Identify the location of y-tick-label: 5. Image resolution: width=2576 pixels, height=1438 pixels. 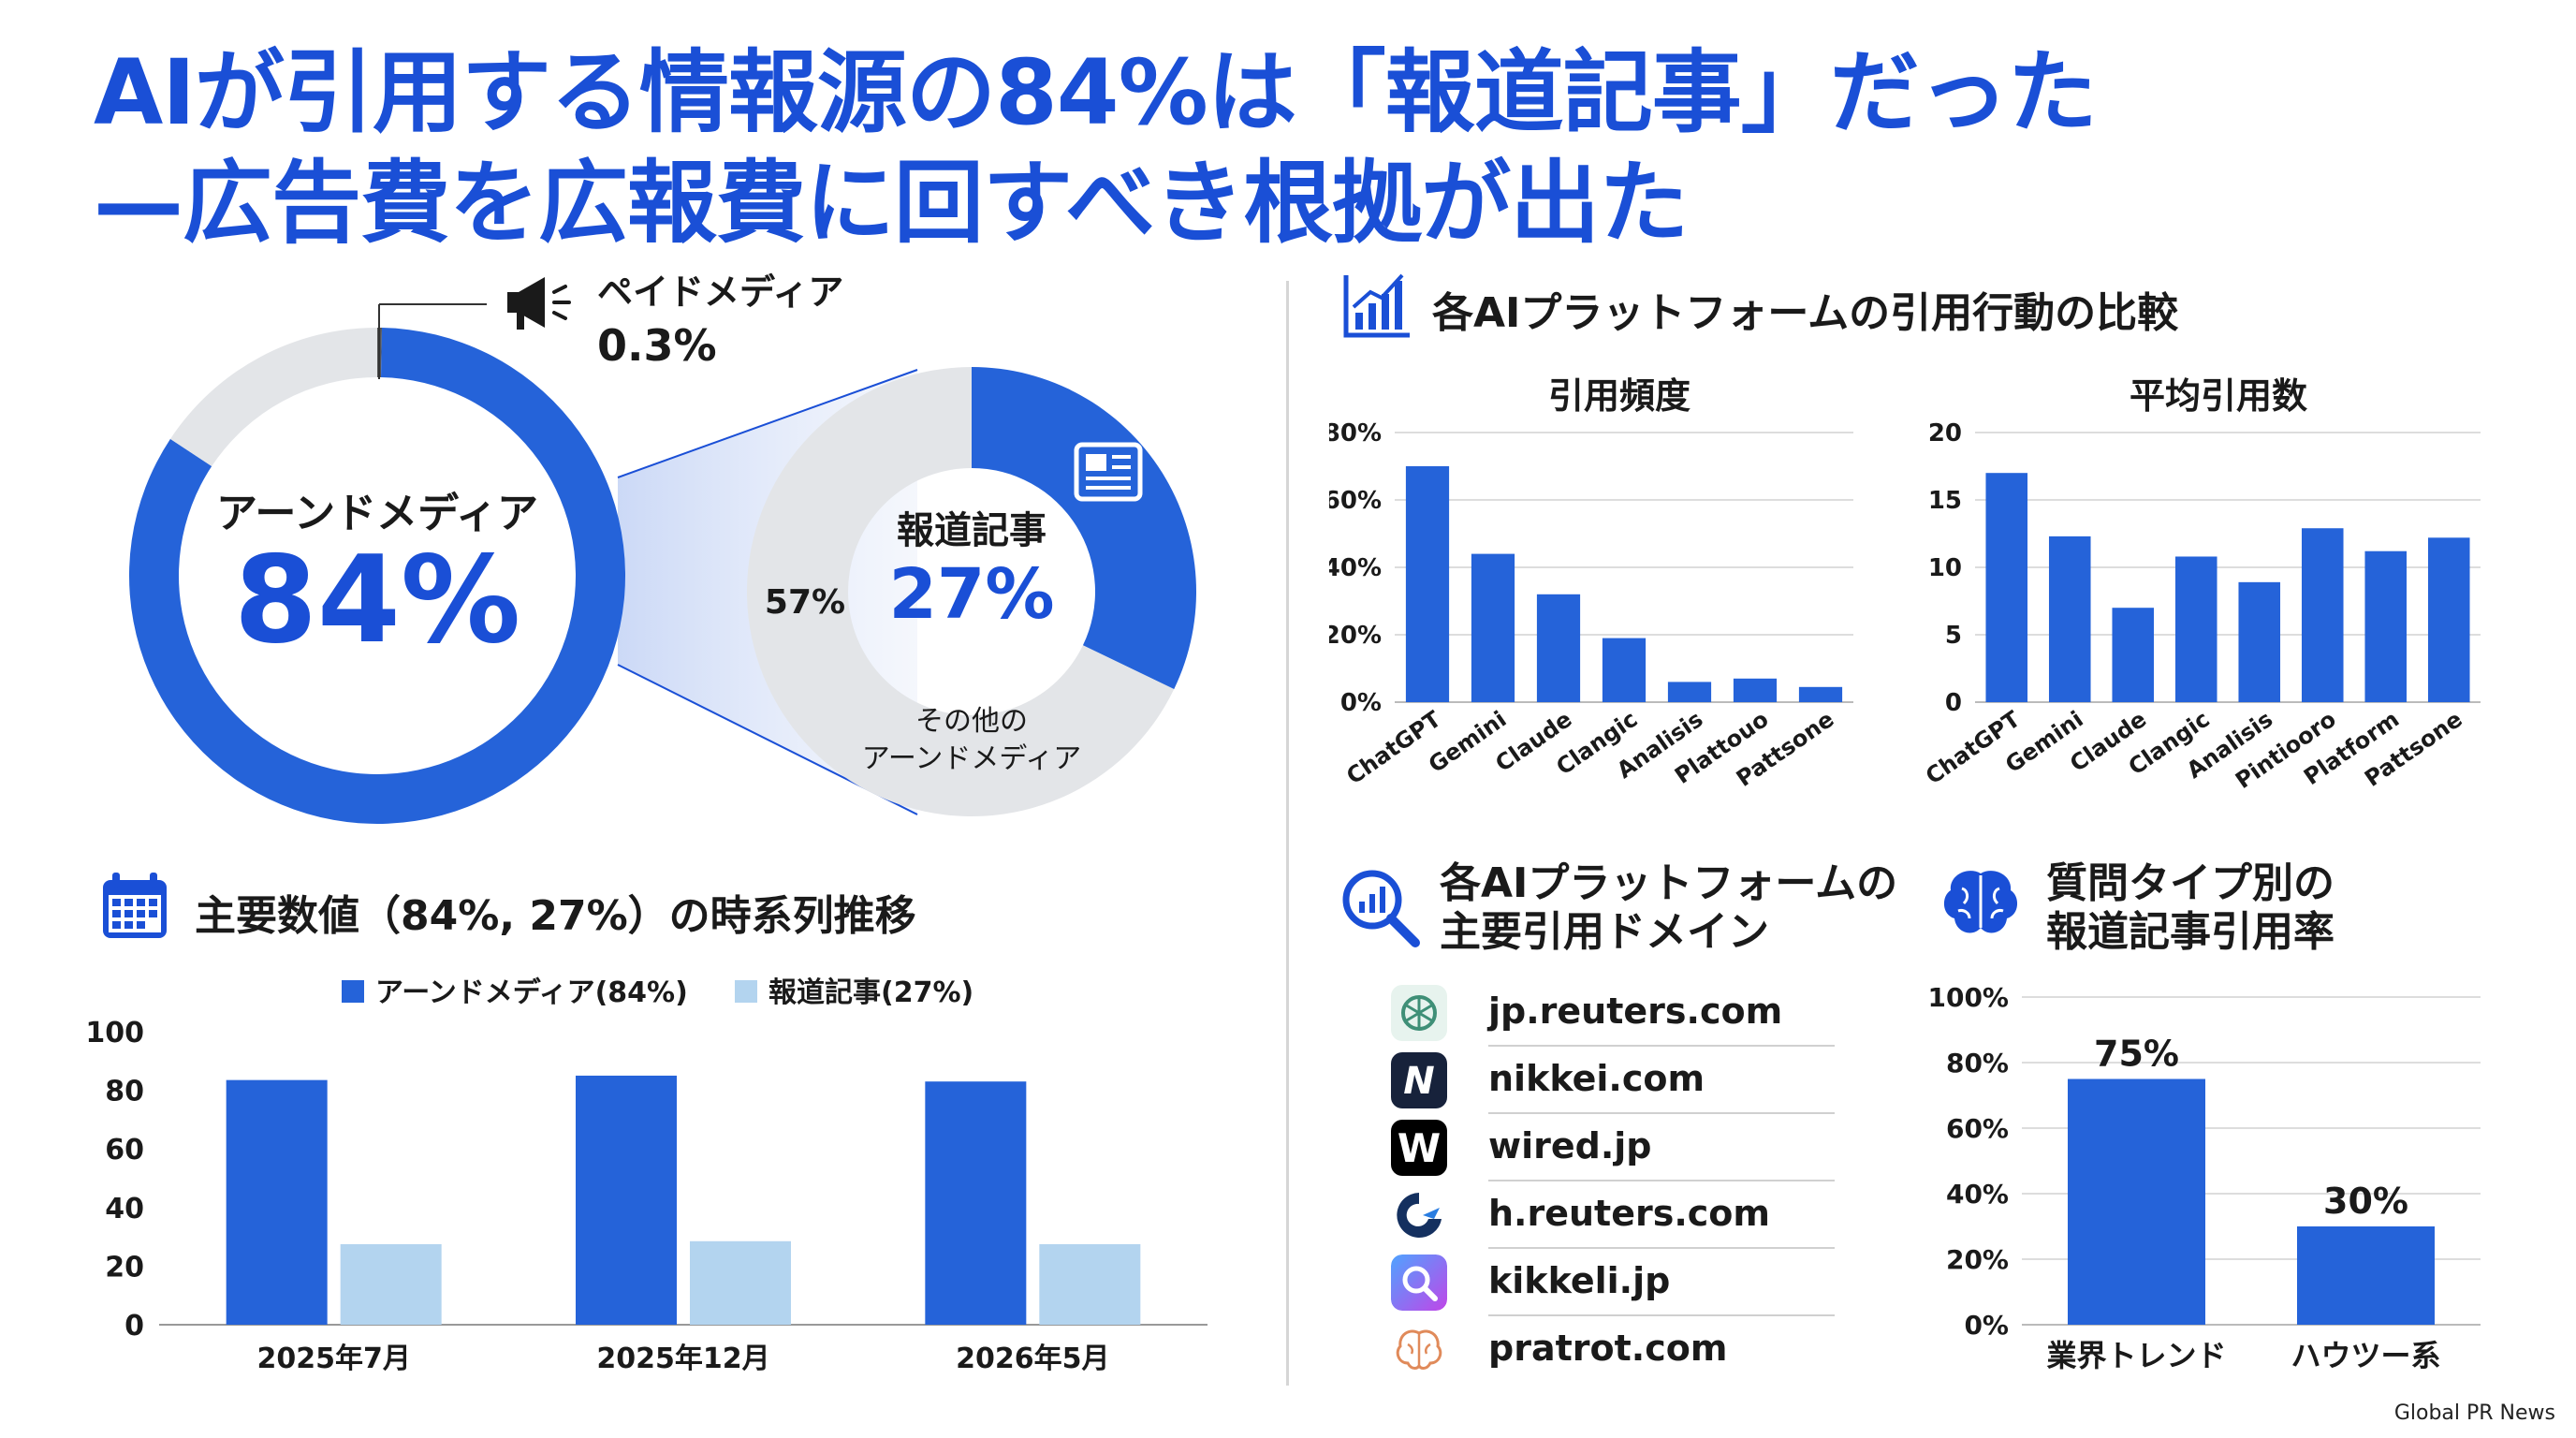
(1953, 636).